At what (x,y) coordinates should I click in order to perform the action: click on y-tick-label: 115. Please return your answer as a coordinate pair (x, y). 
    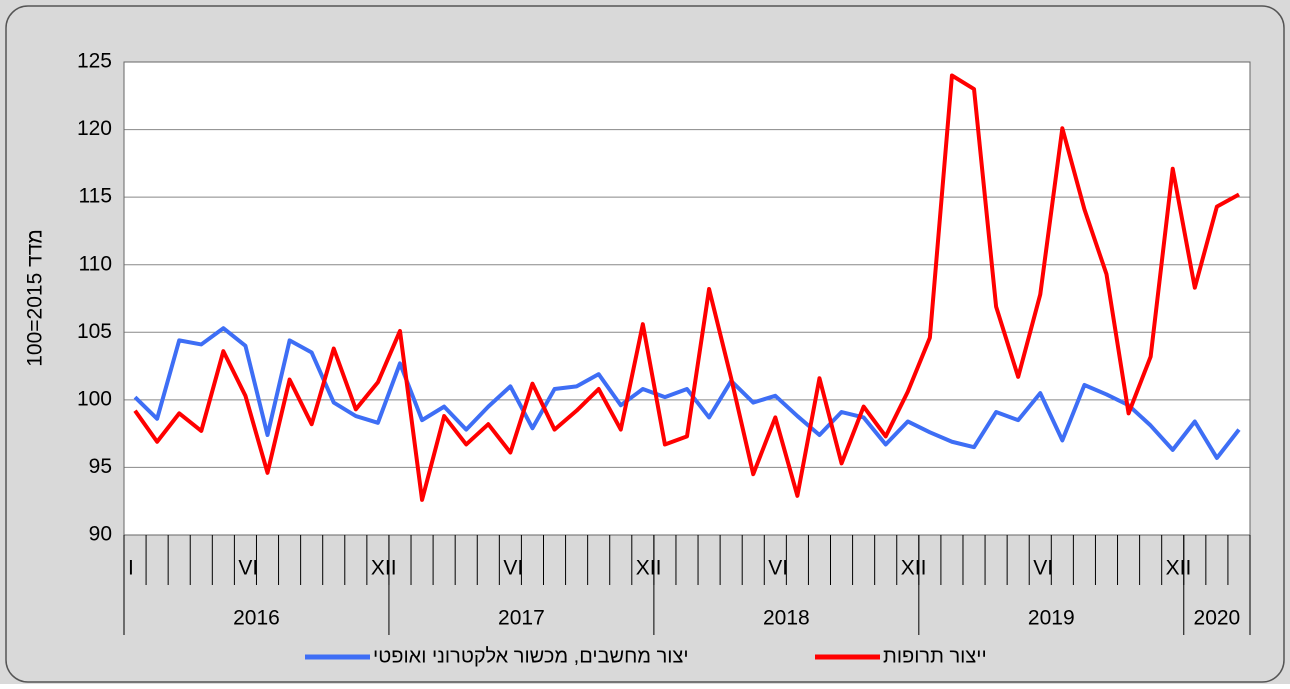
    Looking at the image, I should click on (95, 196).